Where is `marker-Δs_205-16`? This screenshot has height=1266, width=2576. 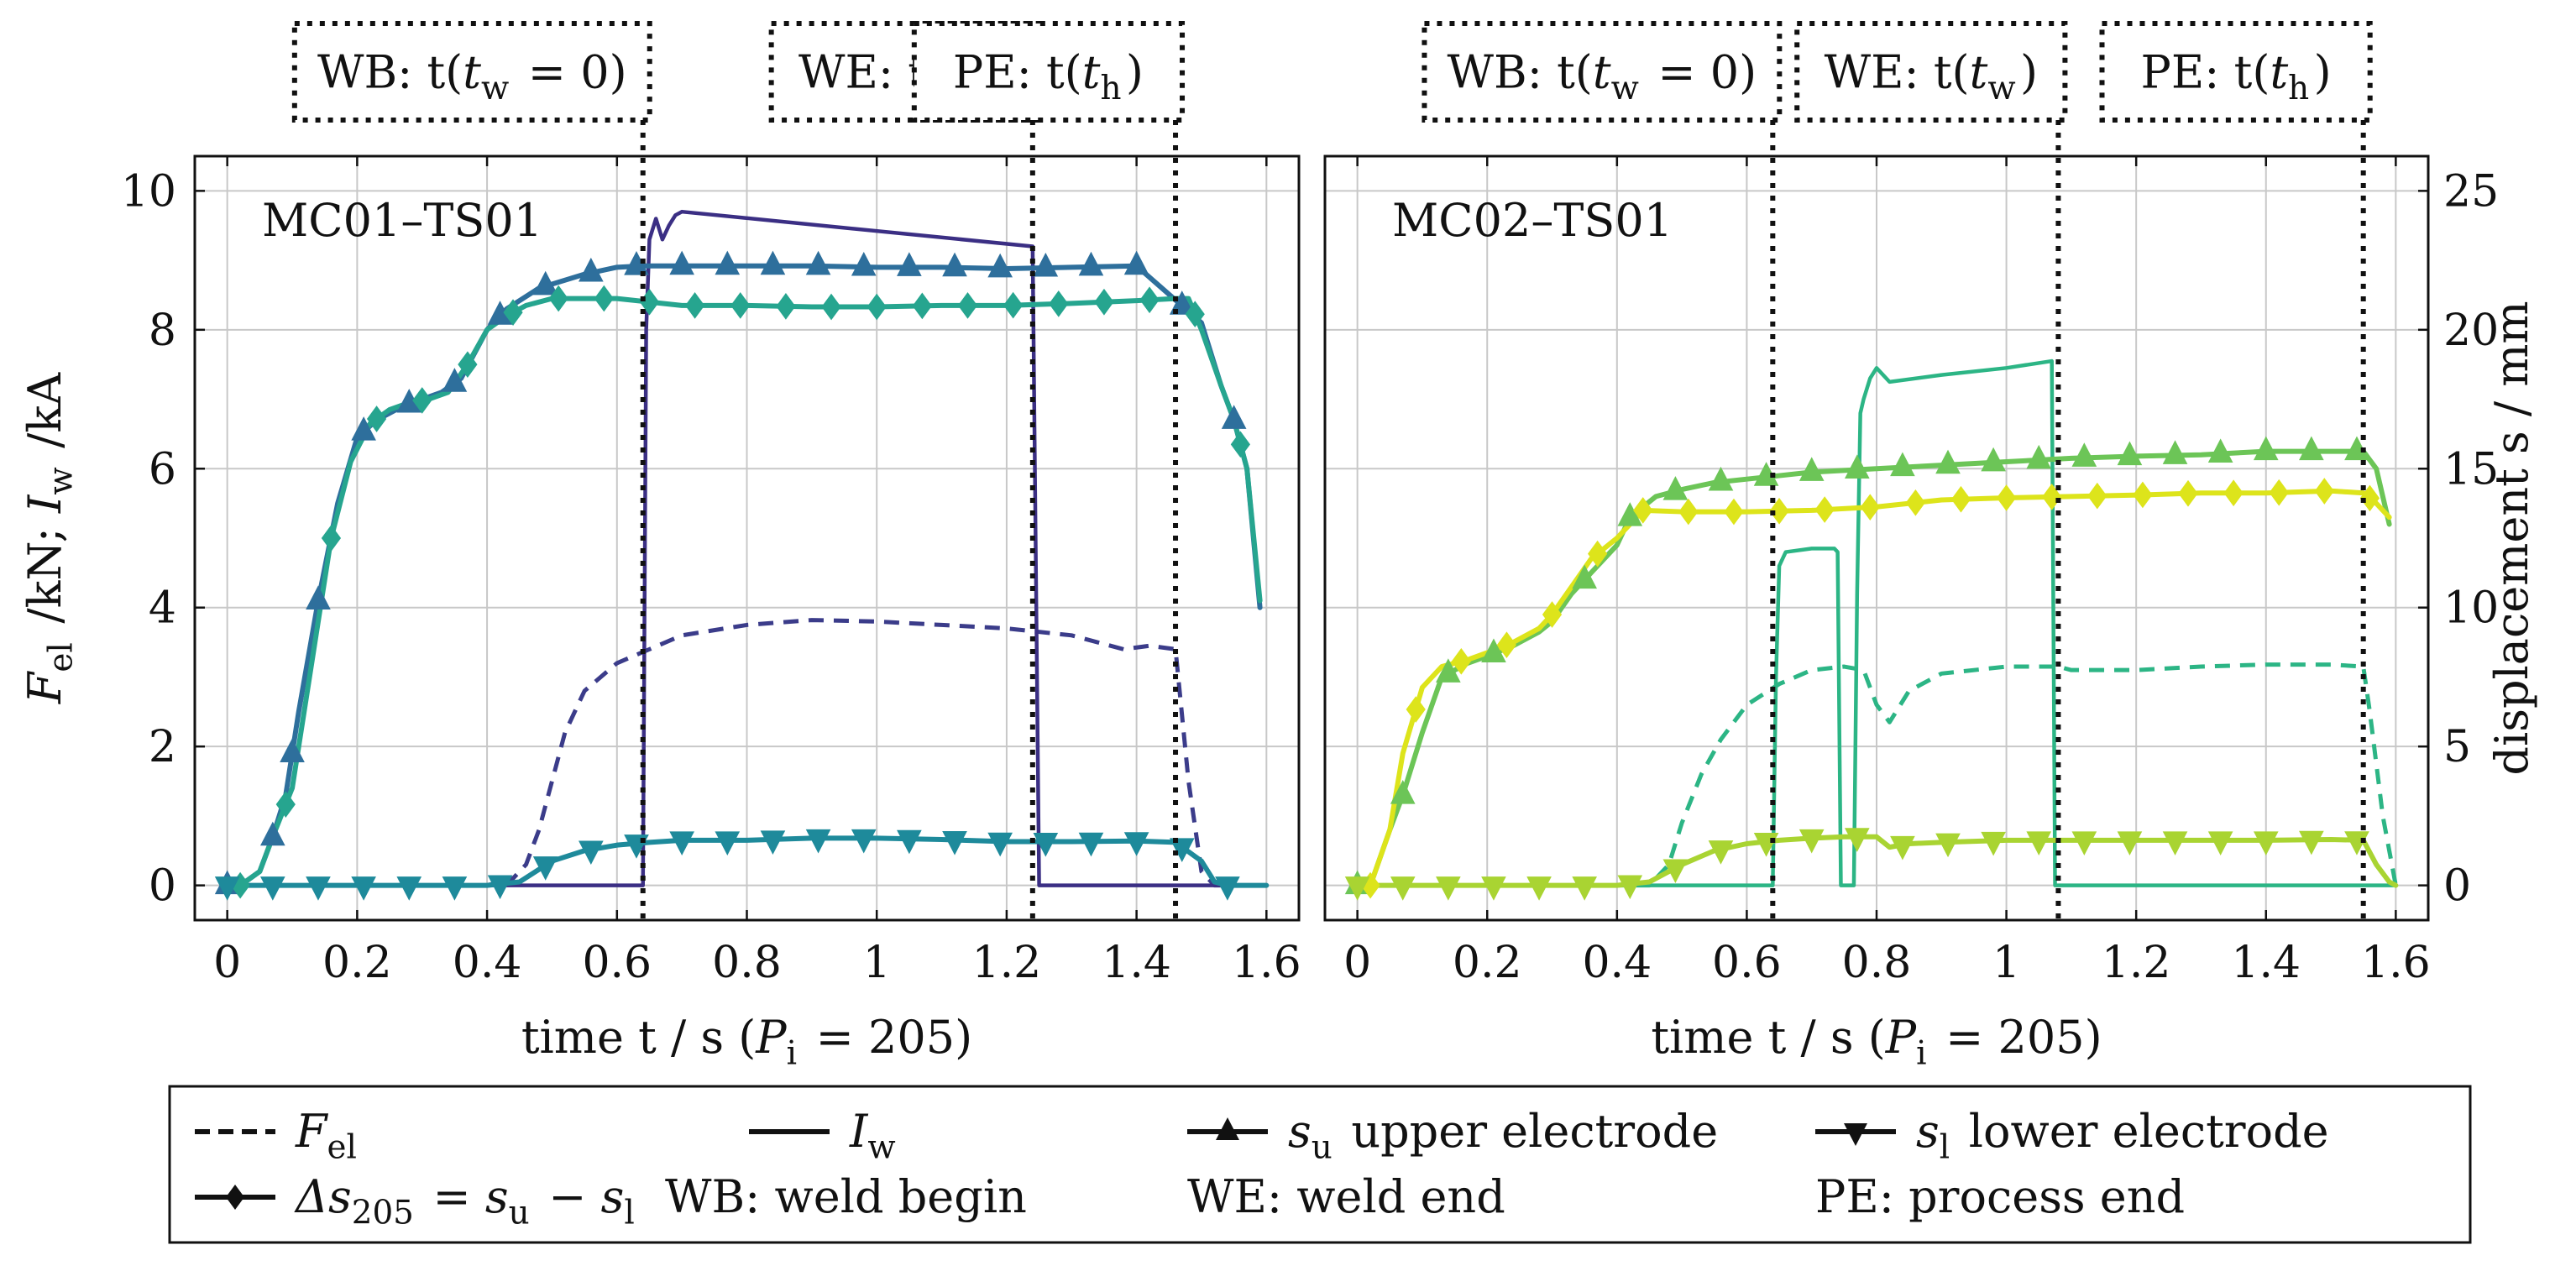 marker-Δs_205-16 is located at coordinates (968, 305).